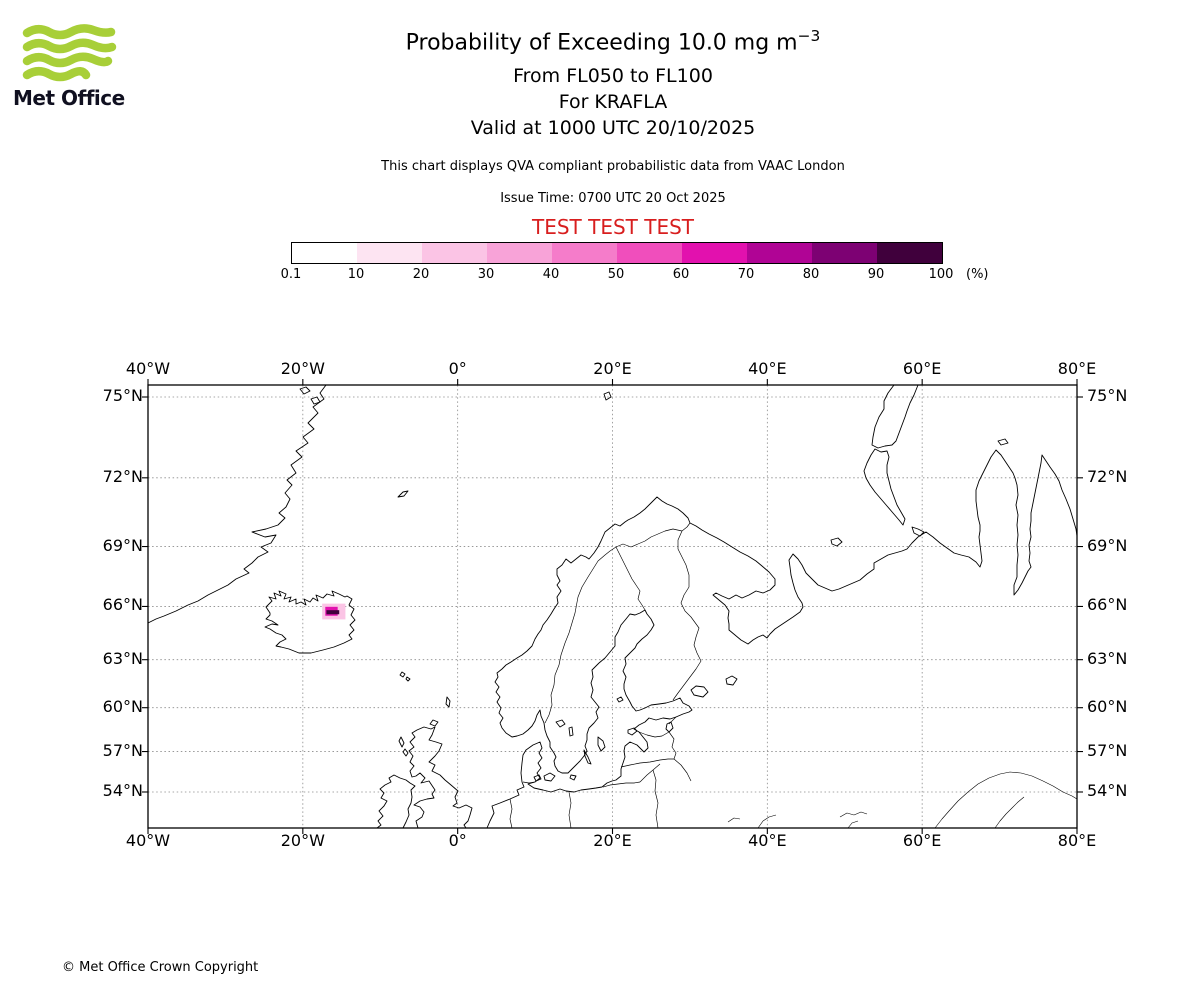 This screenshot has width=1200, height=1000. I want to click on lon-label-bottom: 0°, so click(457, 840).